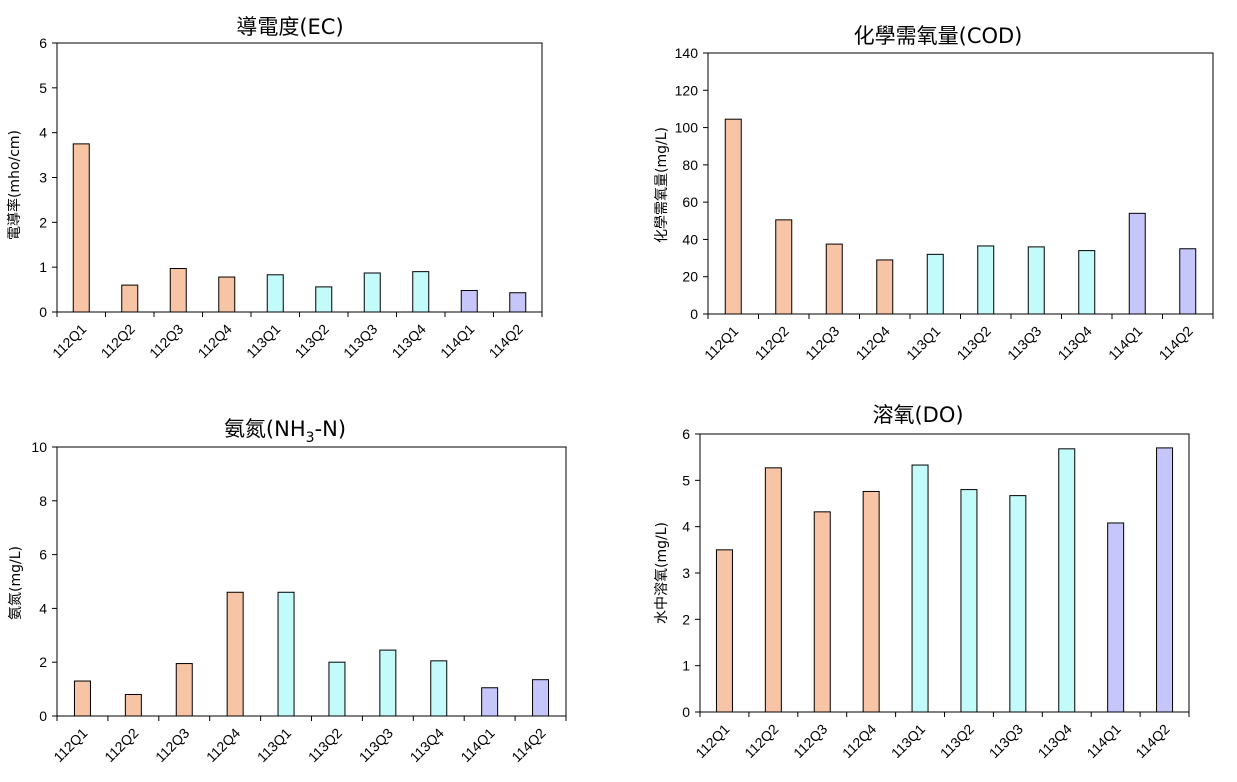 The image size is (1237, 782). I want to click on chart-title-rest: -N), so click(330, 429).